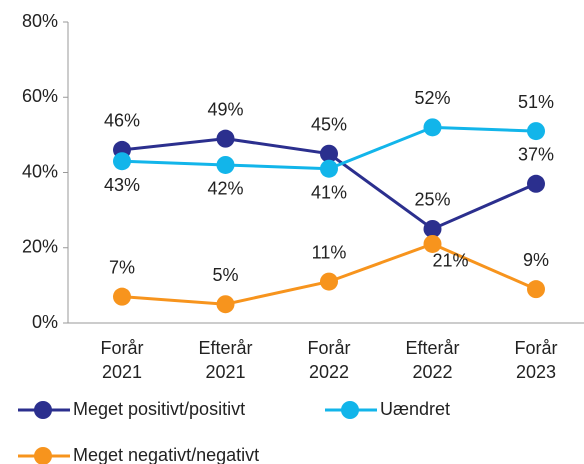 The height and width of the screenshot is (464, 584). What do you see at coordinates (159, 409) in the screenshot?
I see `legend-label: Meget positivt/positivt` at bounding box center [159, 409].